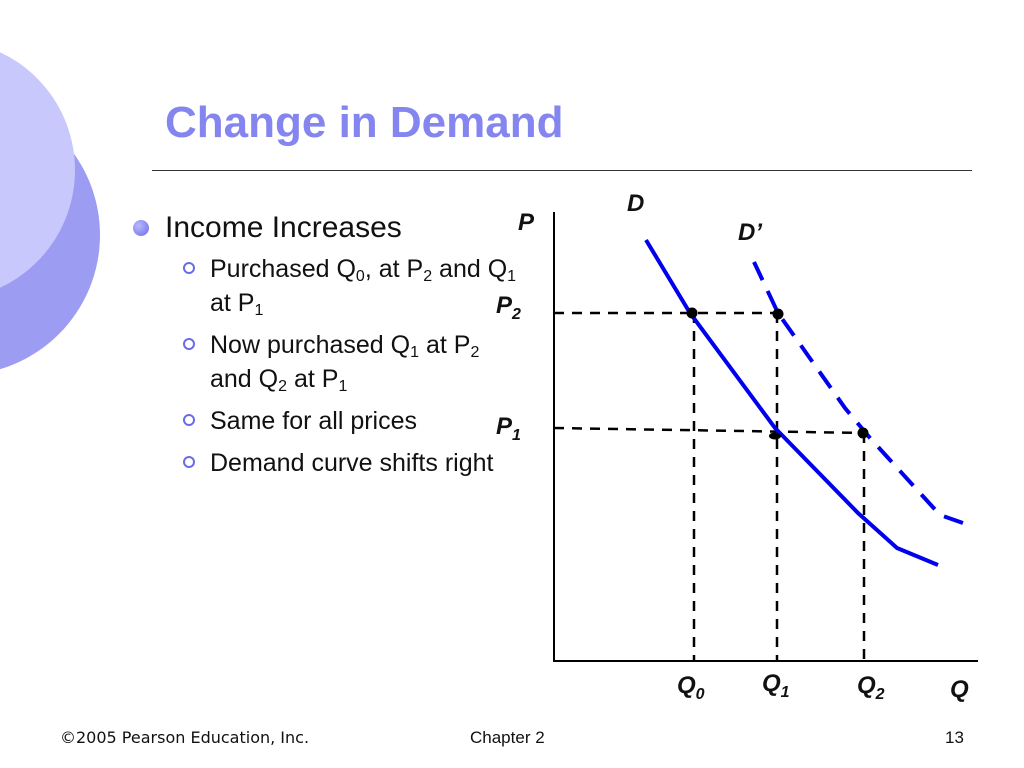 The image size is (1024, 768). I want to click on title-divider, so click(562, 170).